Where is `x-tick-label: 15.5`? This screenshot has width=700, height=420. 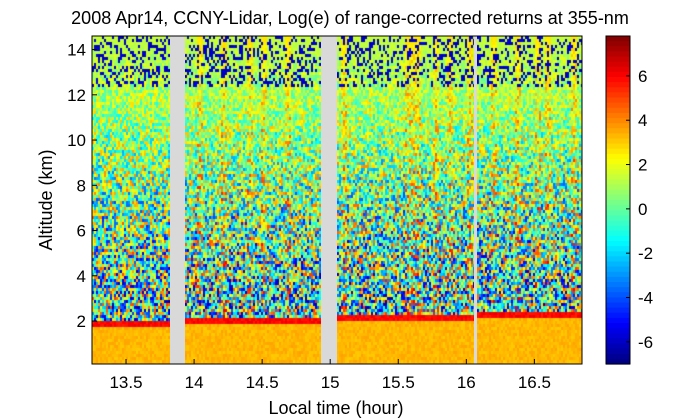 x-tick-label: 15.5 is located at coordinates (398, 382).